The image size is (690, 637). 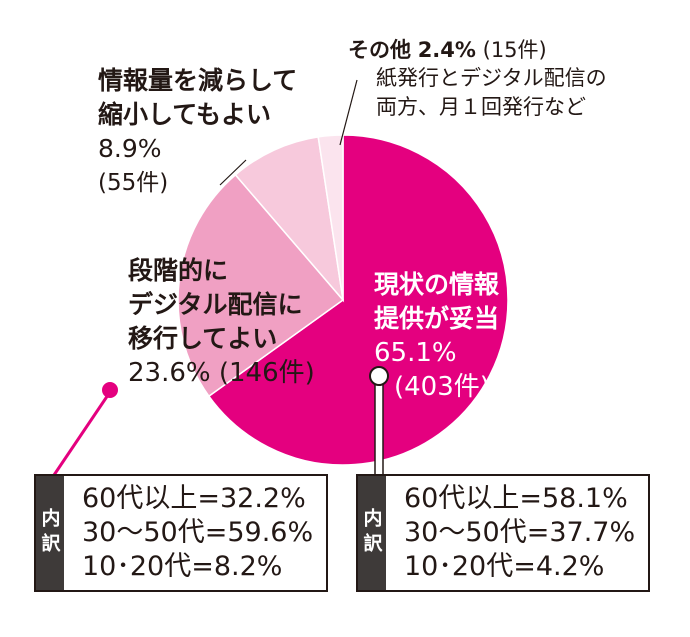 What do you see at coordinates (197, 132) in the screenshot?
I see `reduce-slice-label: 情報量を減らして 縮小してもよい 8.9% (55件)` at bounding box center [197, 132].